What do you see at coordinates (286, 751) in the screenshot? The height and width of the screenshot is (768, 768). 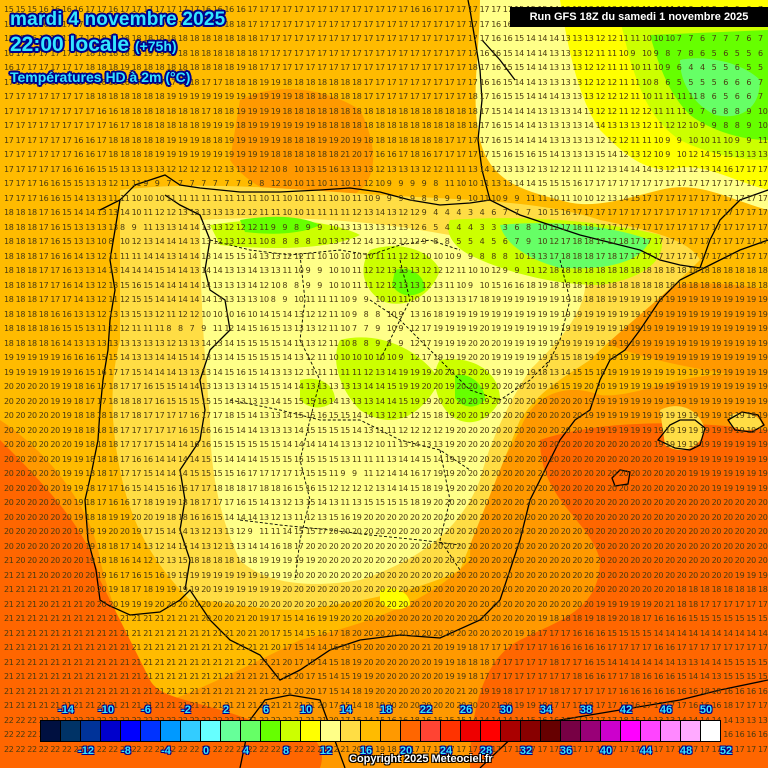 I see `legend-bottom-label: 8` at bounding box center [286, 751].